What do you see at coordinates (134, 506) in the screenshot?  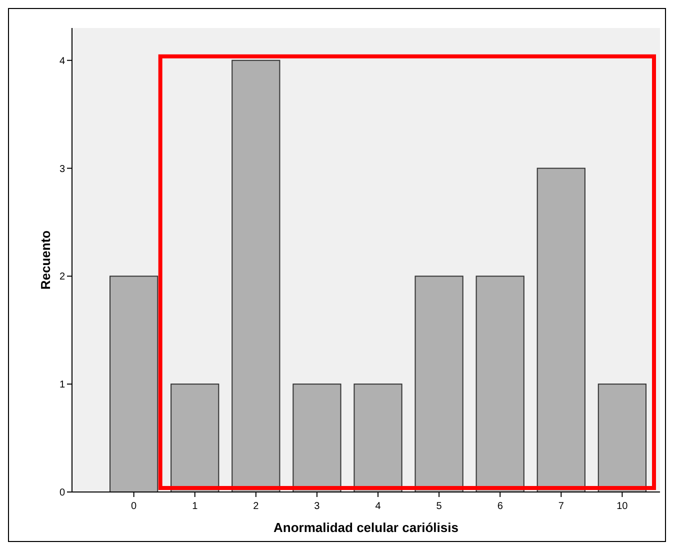 I see `x-tick-label: 0` at bounding box center [134, 506].